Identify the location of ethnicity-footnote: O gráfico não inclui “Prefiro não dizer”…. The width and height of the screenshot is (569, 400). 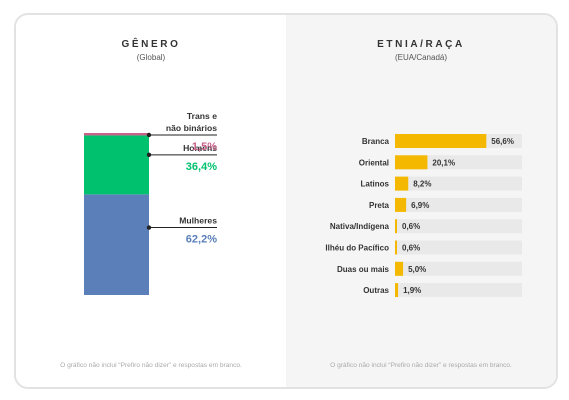
(421, 365).